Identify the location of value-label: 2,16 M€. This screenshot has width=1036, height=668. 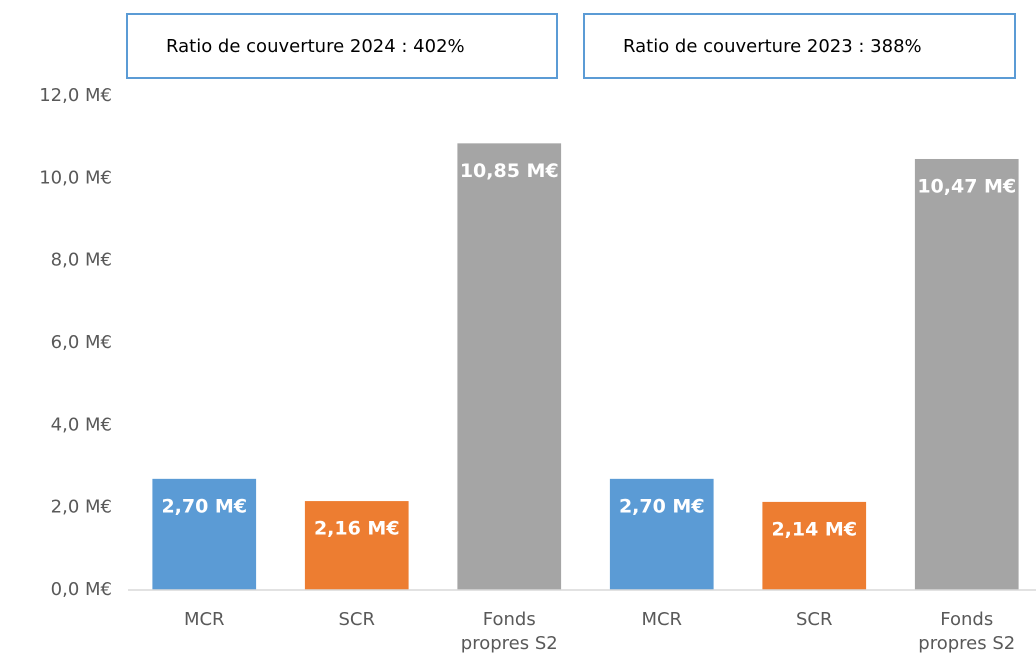
(357, 529).